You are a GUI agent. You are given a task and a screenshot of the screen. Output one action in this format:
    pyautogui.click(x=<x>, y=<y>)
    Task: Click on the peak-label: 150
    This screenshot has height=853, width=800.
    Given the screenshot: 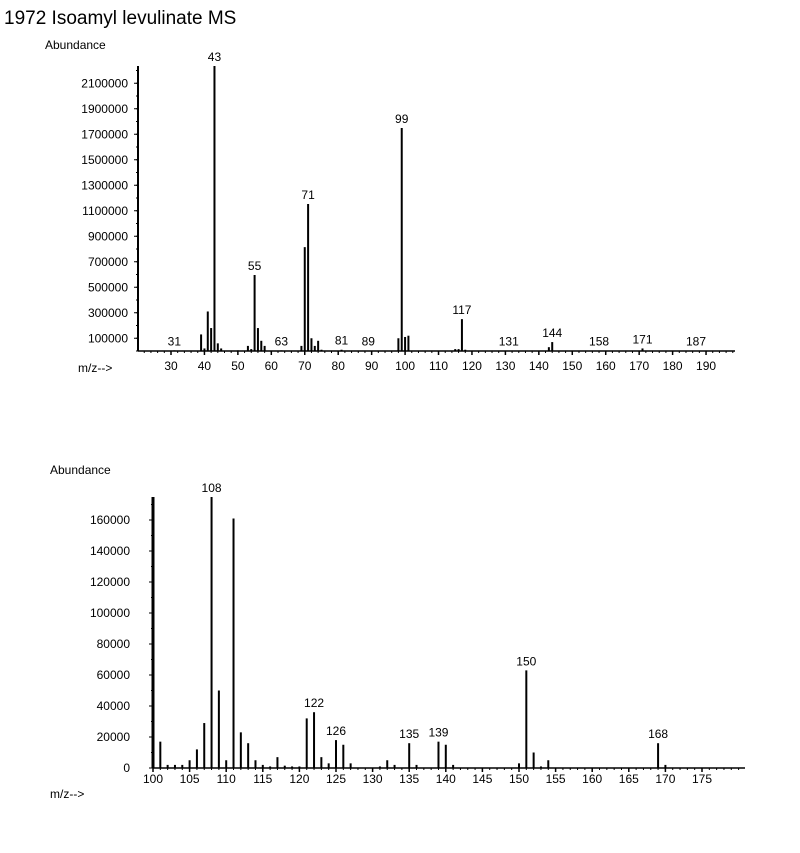 What is the action you would take?
    pyautogui.click(x=526, y=661)
    